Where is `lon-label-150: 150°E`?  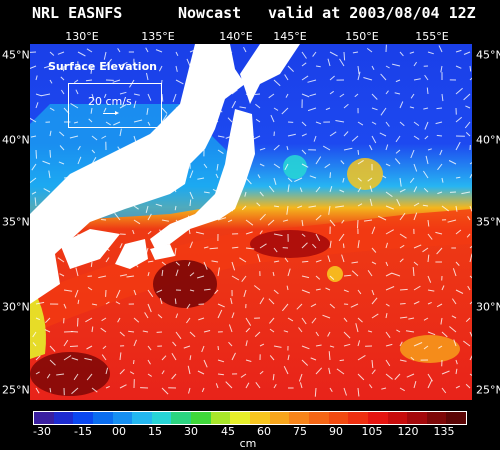
lon-label-150: 150°E is located at coordinates (362, 36).